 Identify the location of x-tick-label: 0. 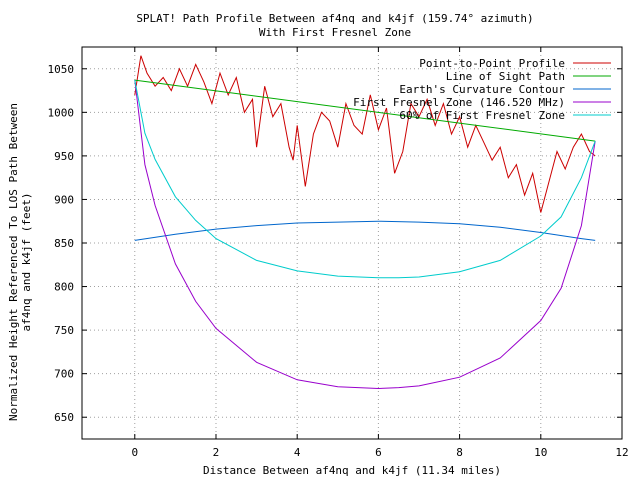
(134, 452).